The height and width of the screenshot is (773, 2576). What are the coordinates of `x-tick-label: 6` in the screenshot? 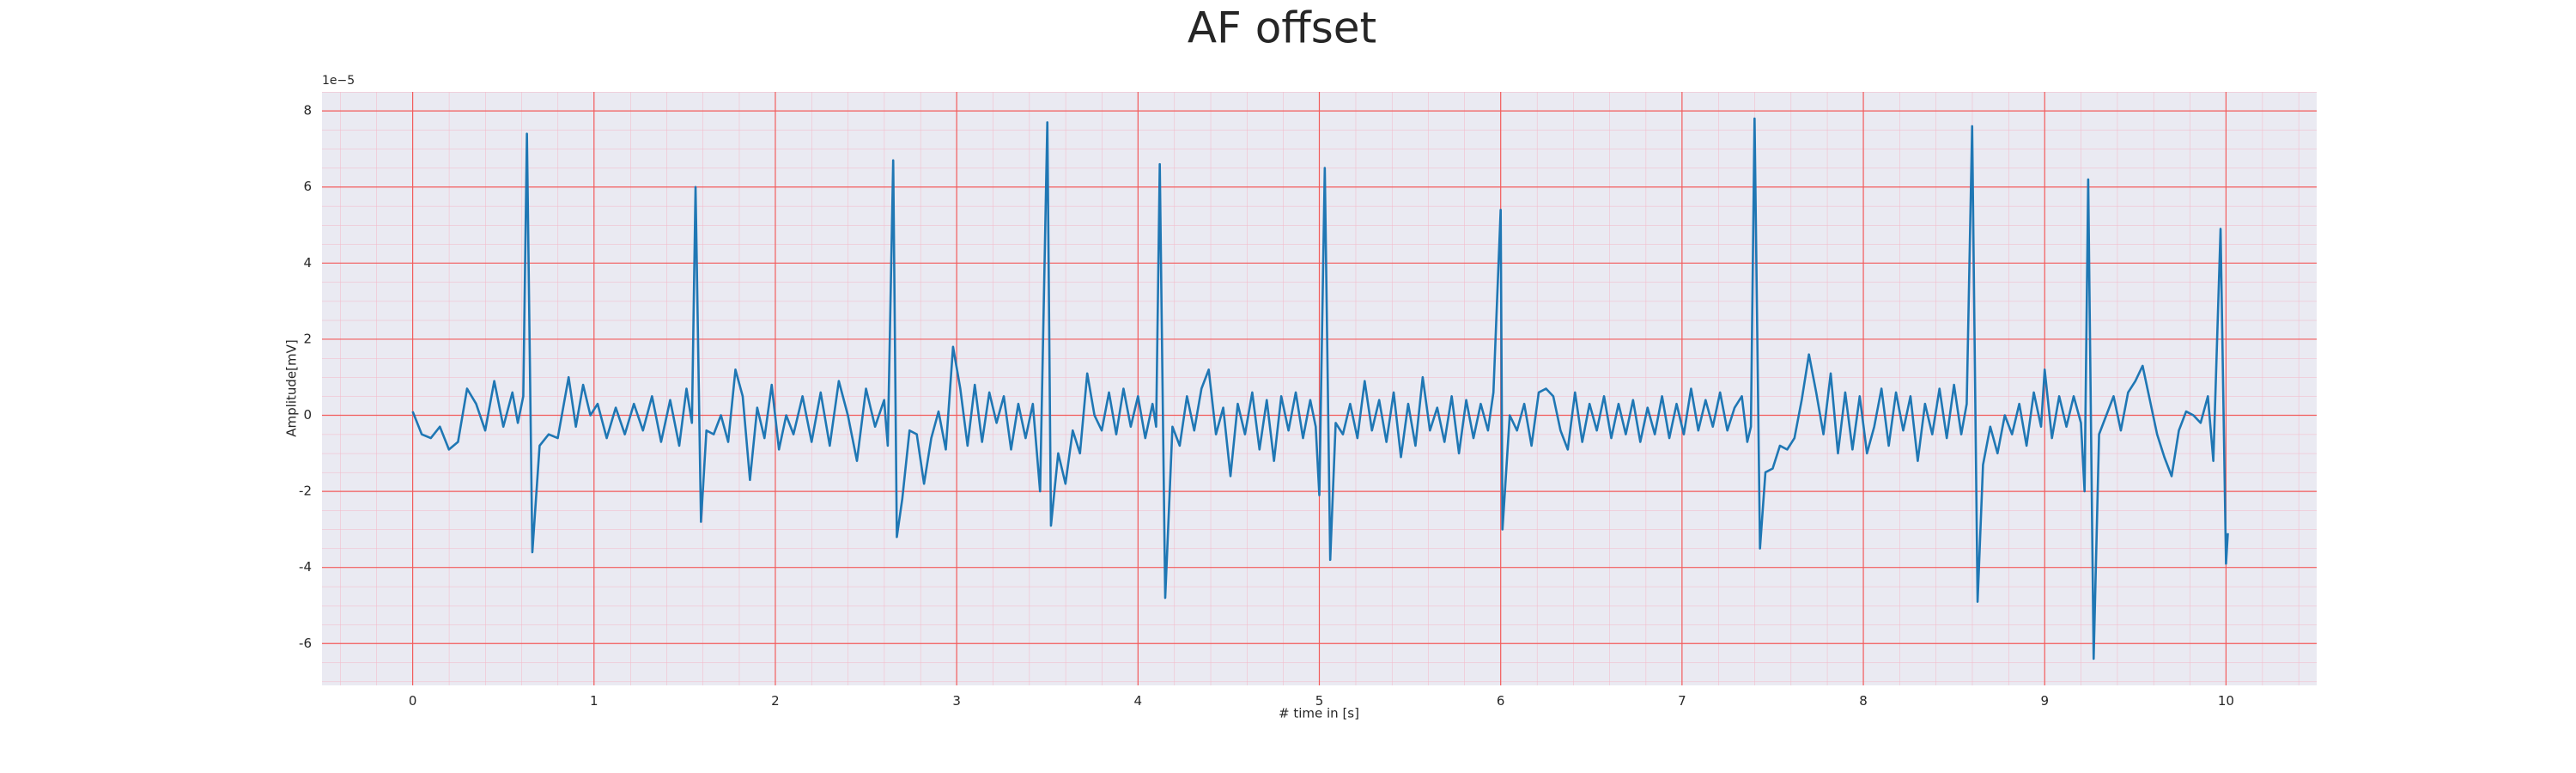 It's located at (1501, 701).